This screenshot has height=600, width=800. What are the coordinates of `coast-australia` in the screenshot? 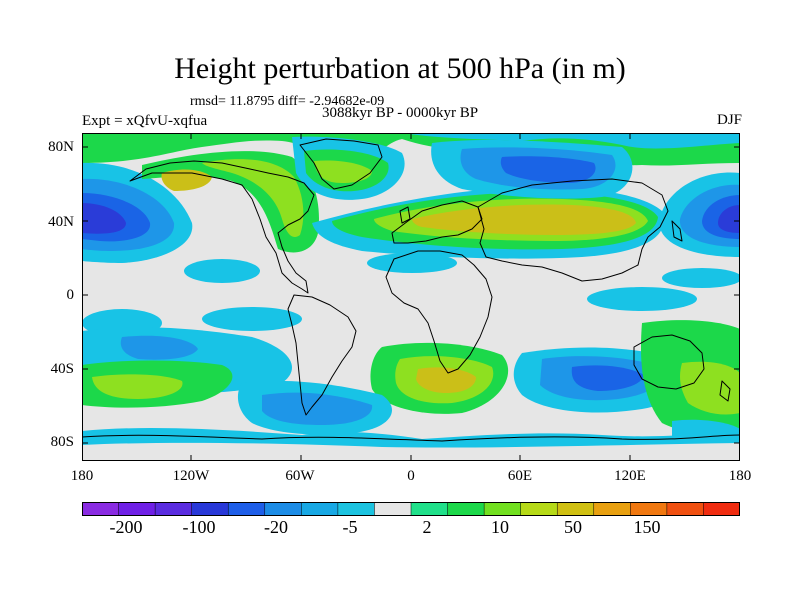 It's located at (669, 362).